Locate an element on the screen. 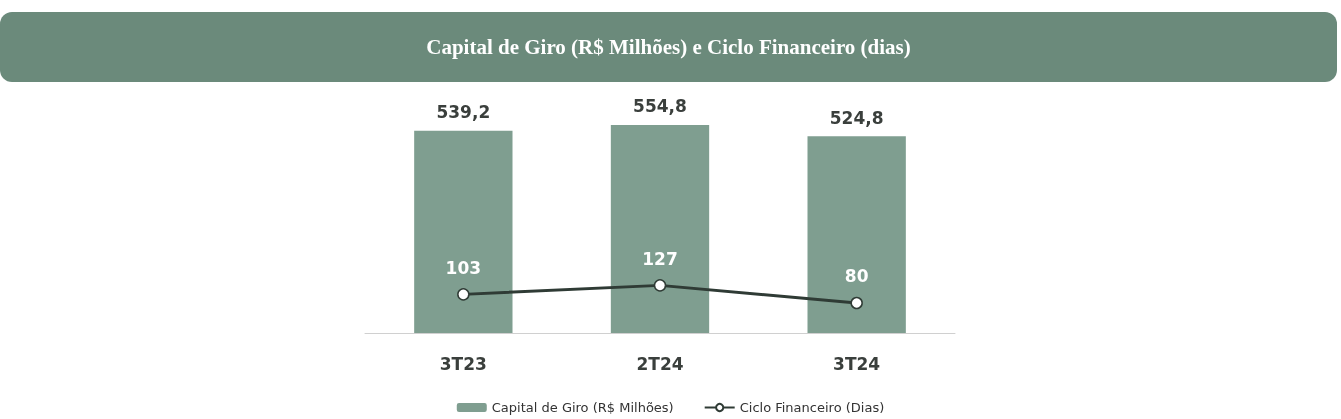 Image resolution: width=1341 pixels, height=419 pixels. x-tick-label: 3T24 is located at coordinates (857, 363).